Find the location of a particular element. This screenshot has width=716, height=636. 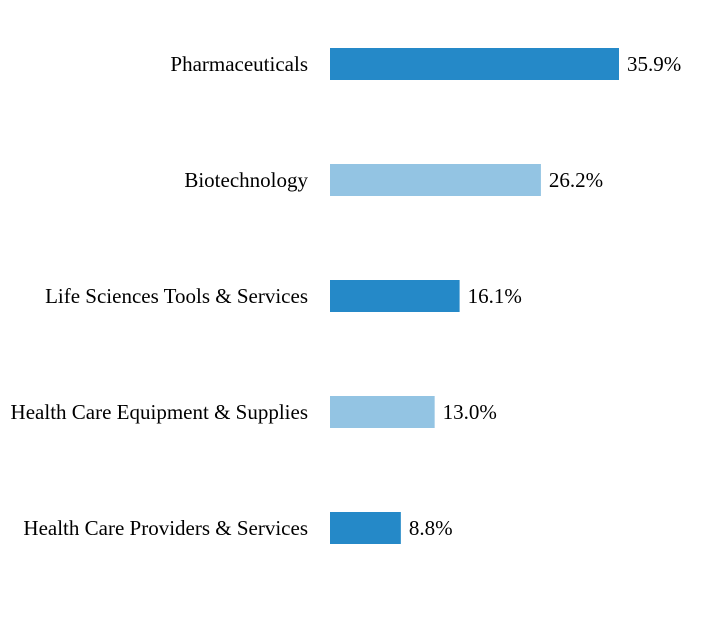

category-label-2: Life Sciences Tools & Services is located at coordinates (176, 296).